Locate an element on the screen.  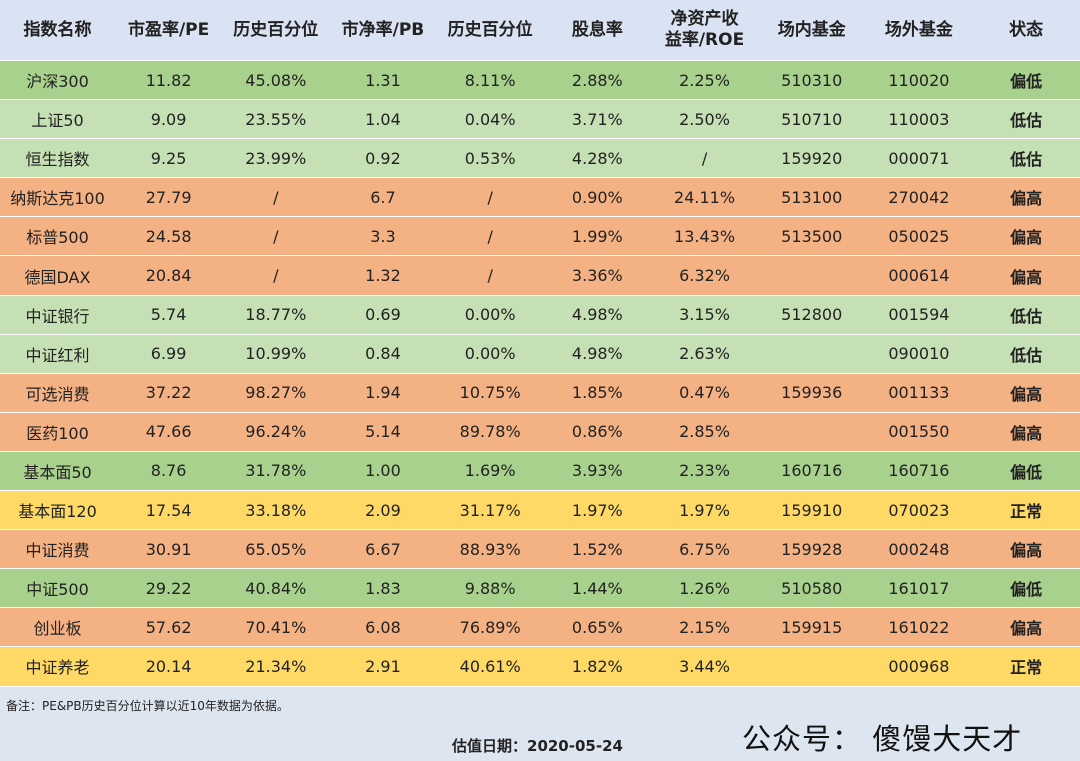
table-cell: 6.75% is located at coordinates (704, 549).